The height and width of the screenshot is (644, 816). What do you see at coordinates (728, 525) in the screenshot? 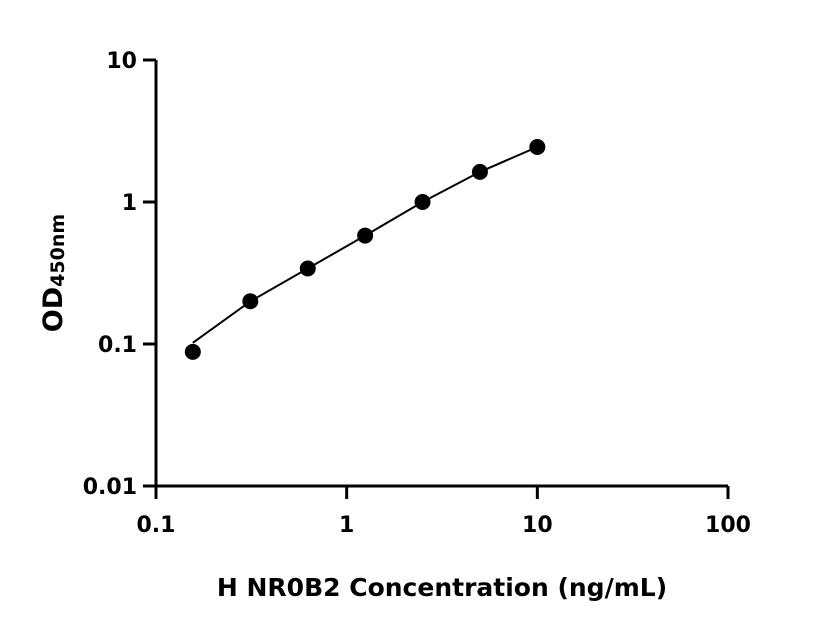
I see `x-tick-label: 100` at bounding box center [728, 525].